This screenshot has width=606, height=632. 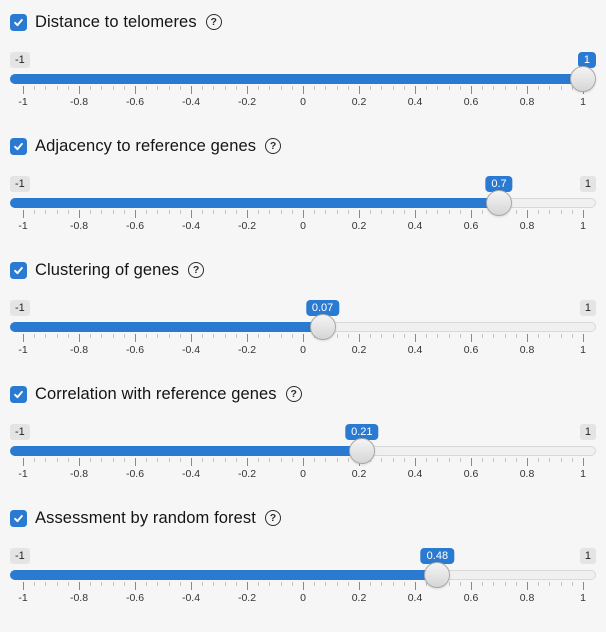 I want to click on slider-label-row: Assessment by random forest ?, so click(x=303, y=518).